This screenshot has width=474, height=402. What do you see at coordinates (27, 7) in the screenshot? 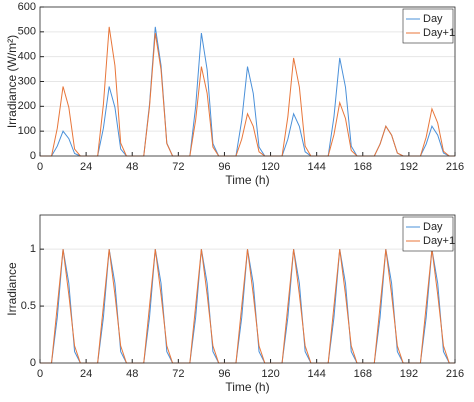
I see `y-tick-label: 600` at bounding box center [27, 7].